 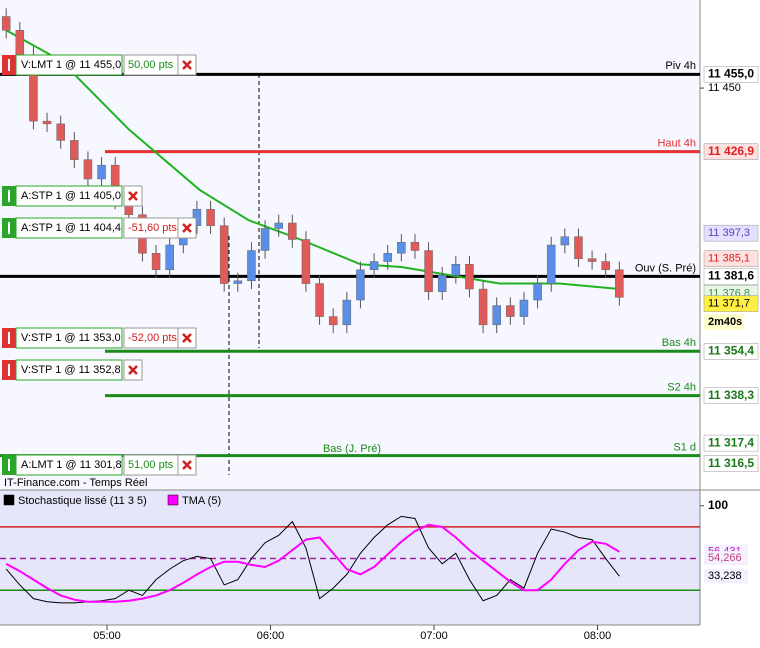 I want to click on order-tag: A:LMT 1 @ 11 301,8 51,00 pts, so click(x=99, y=465).